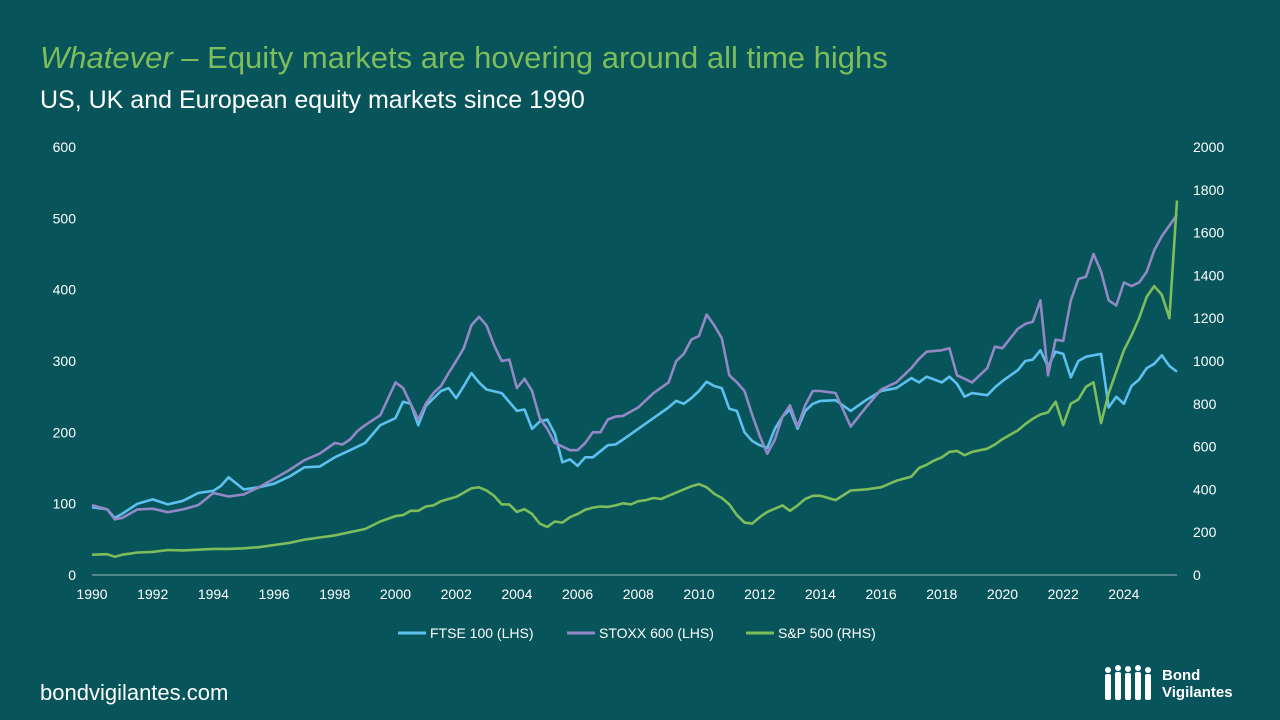 This screenshot has height=720, width=1280. Describe the element at coordinates (820, 594) in the screenshot. I see `x-tick-label: 2014` at that location.